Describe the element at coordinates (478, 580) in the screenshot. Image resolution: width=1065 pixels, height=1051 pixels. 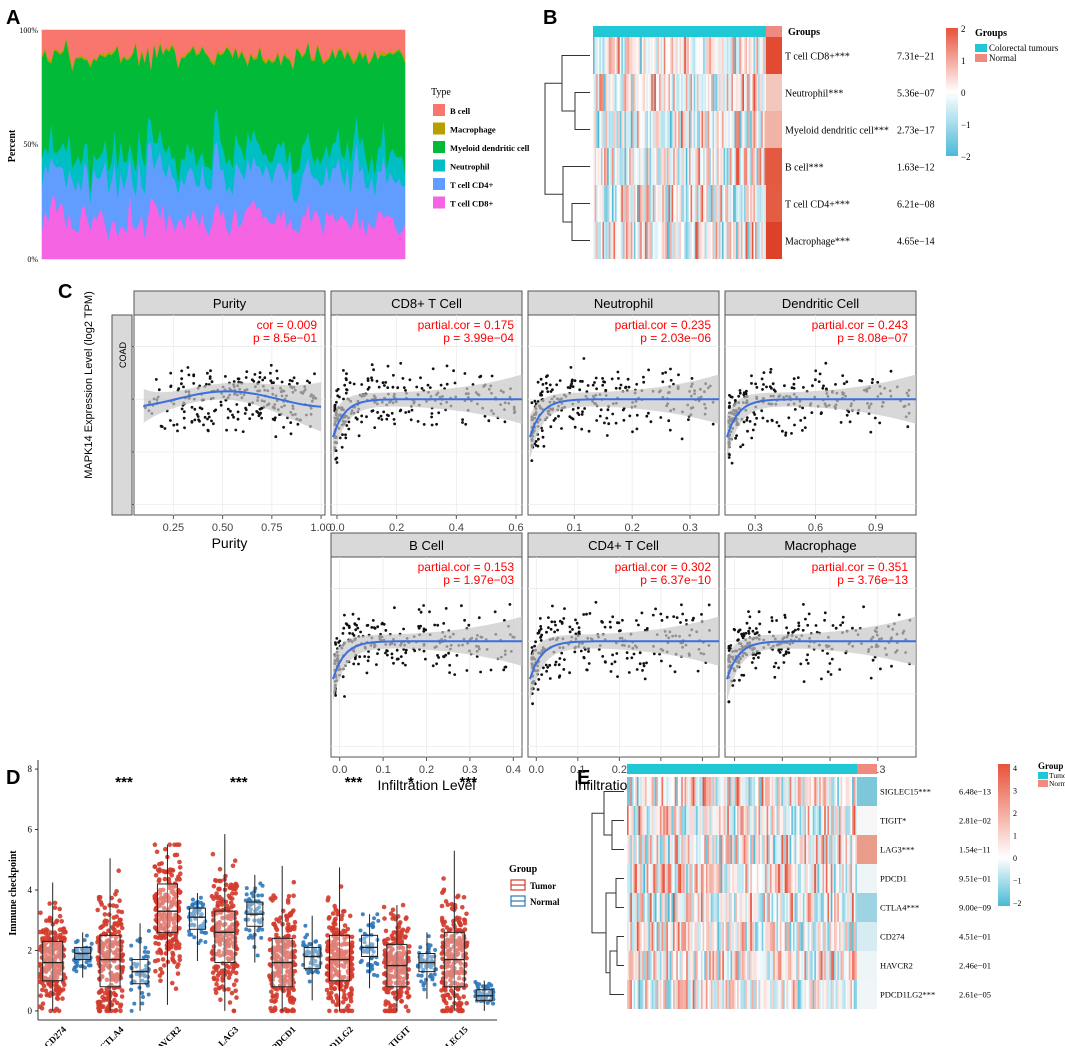
I see `panel-c-stat2-4: p = 1.97e−03` at that location.